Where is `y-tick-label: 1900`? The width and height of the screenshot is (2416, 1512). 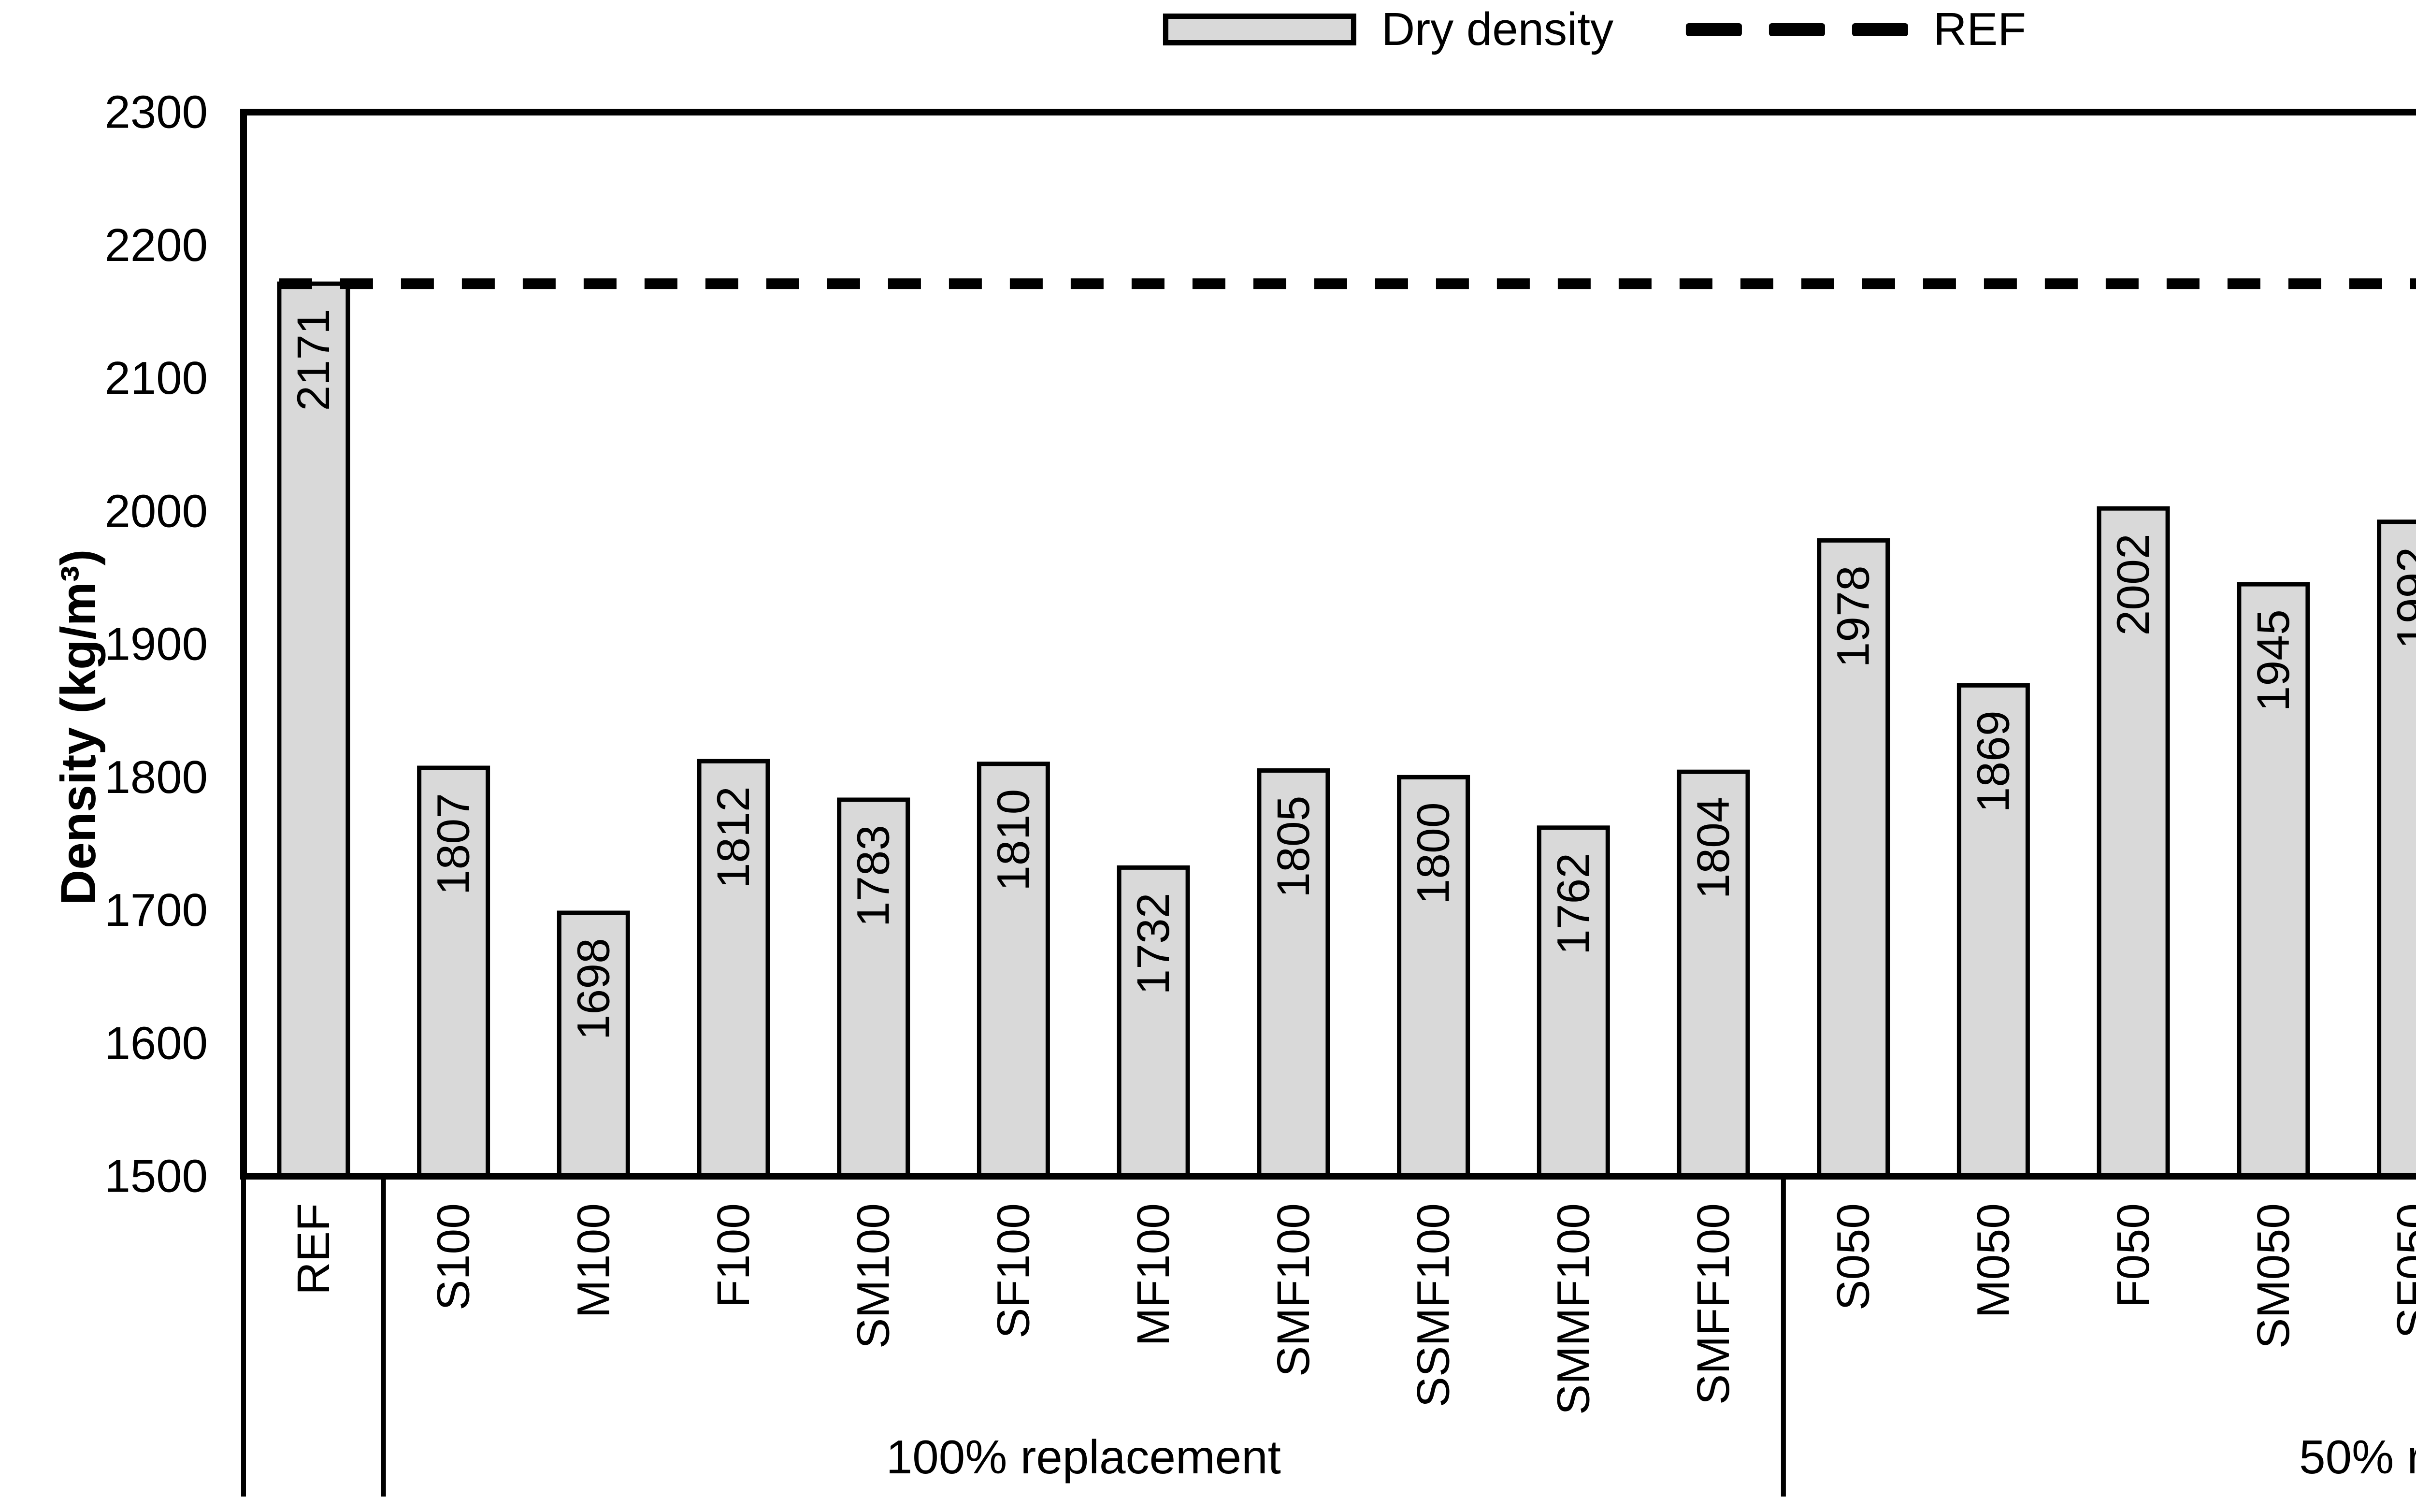 y-tick-label: 1900 is located at coordinates (156, 645).